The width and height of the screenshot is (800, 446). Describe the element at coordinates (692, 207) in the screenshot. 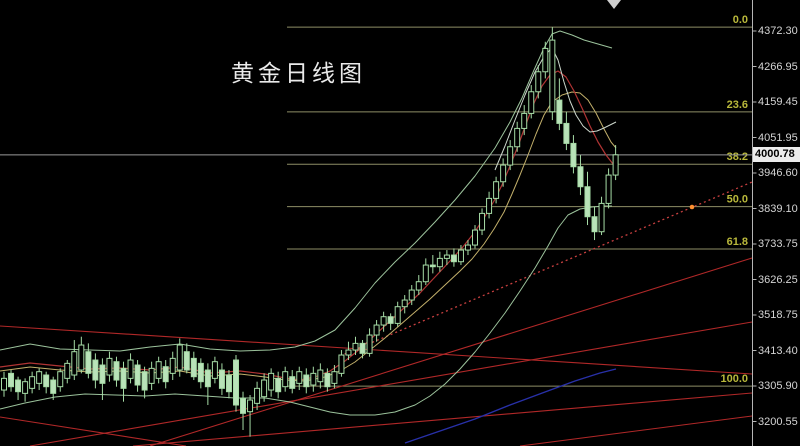

I see `trend-dot-marker` at that location.